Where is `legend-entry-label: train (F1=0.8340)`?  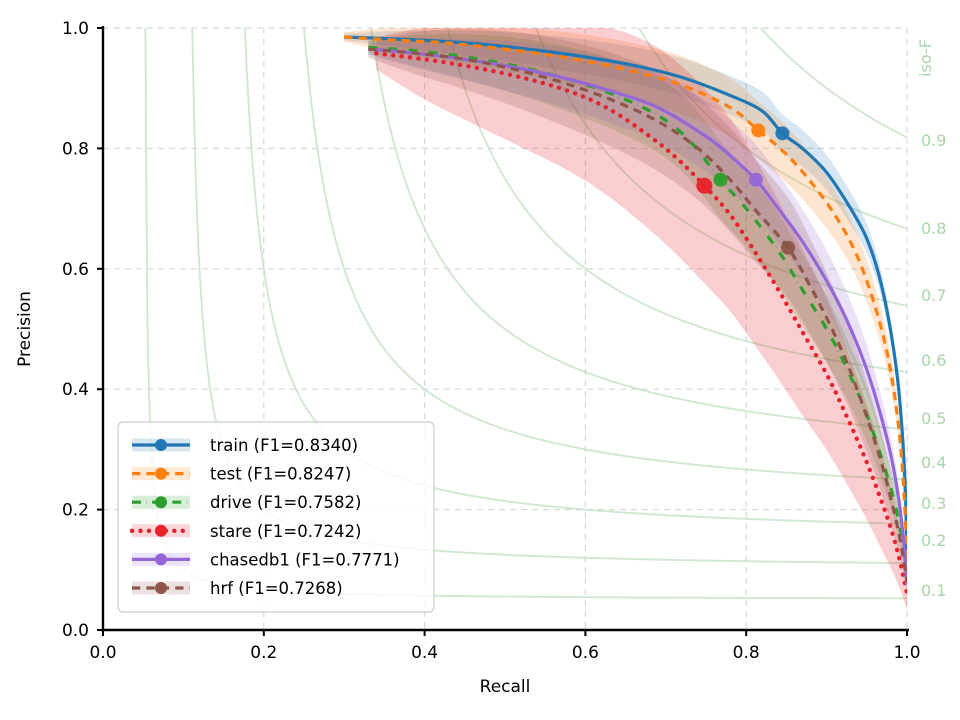
legend-entry-label: train (F1=0.8340) is located at coordinates (284, 445).